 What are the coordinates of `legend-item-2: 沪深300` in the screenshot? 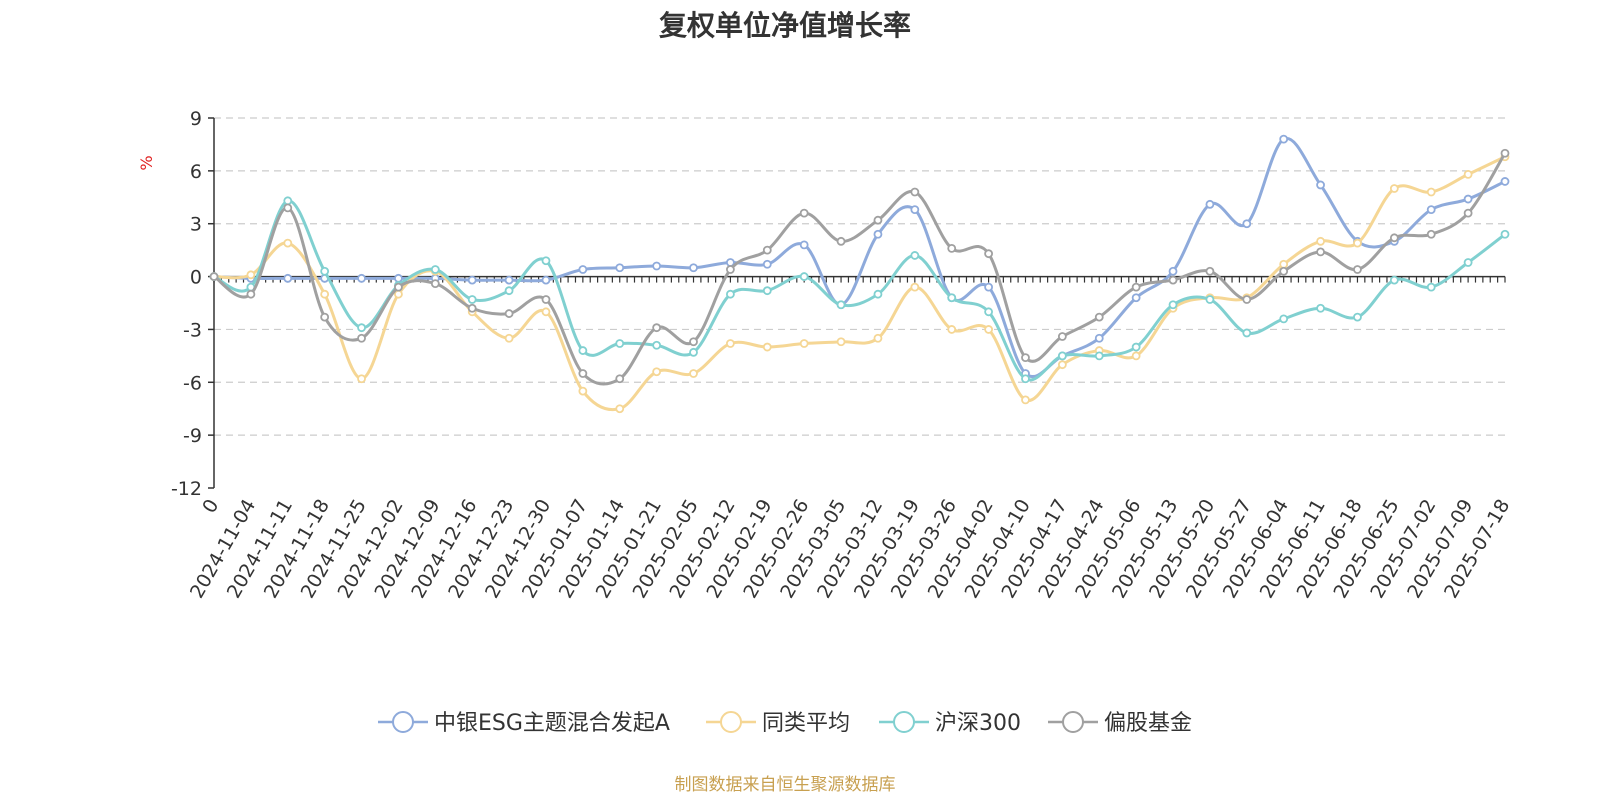 It's located at (950, 723).